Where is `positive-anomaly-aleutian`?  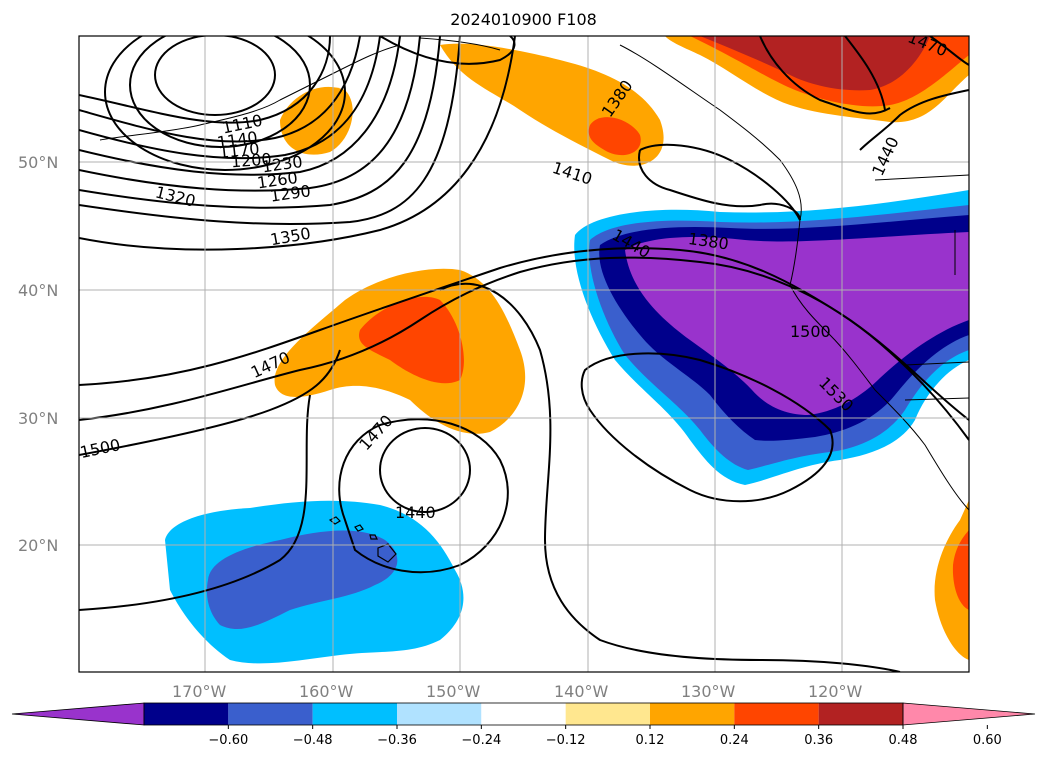
positive-anomaly-aleutian is located at coordinates (316, 120).